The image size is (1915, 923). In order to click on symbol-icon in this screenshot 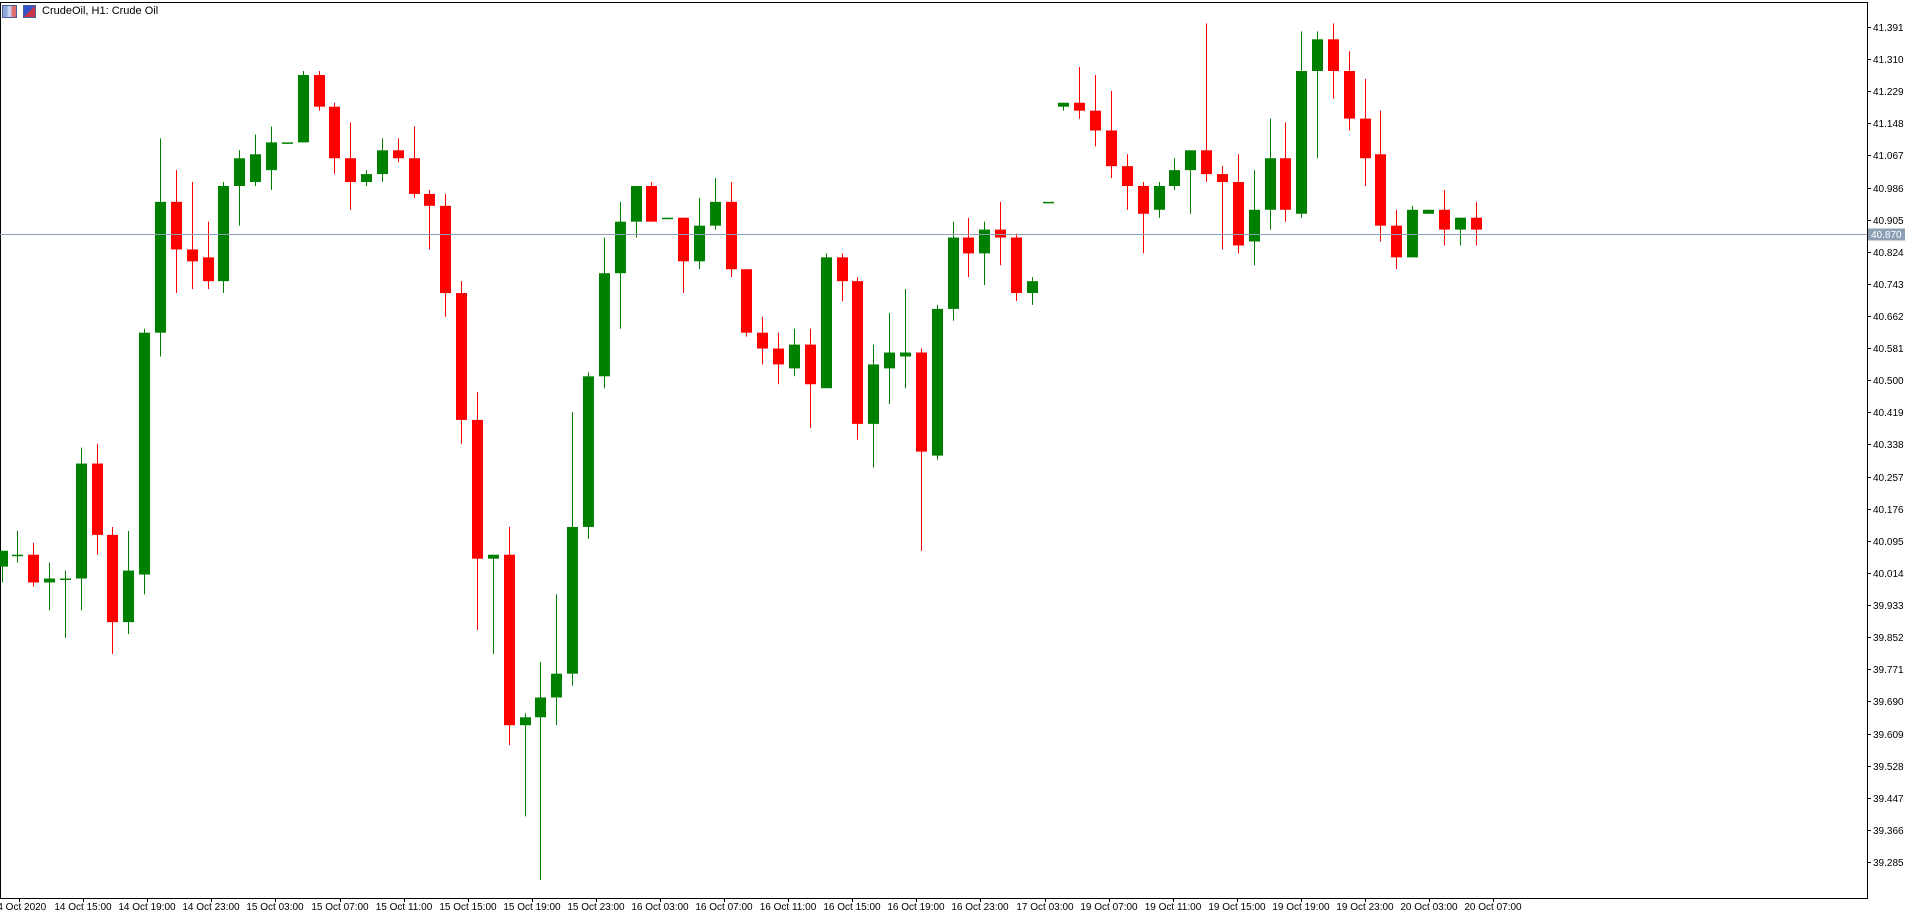, I will do `click(29, 11)`.